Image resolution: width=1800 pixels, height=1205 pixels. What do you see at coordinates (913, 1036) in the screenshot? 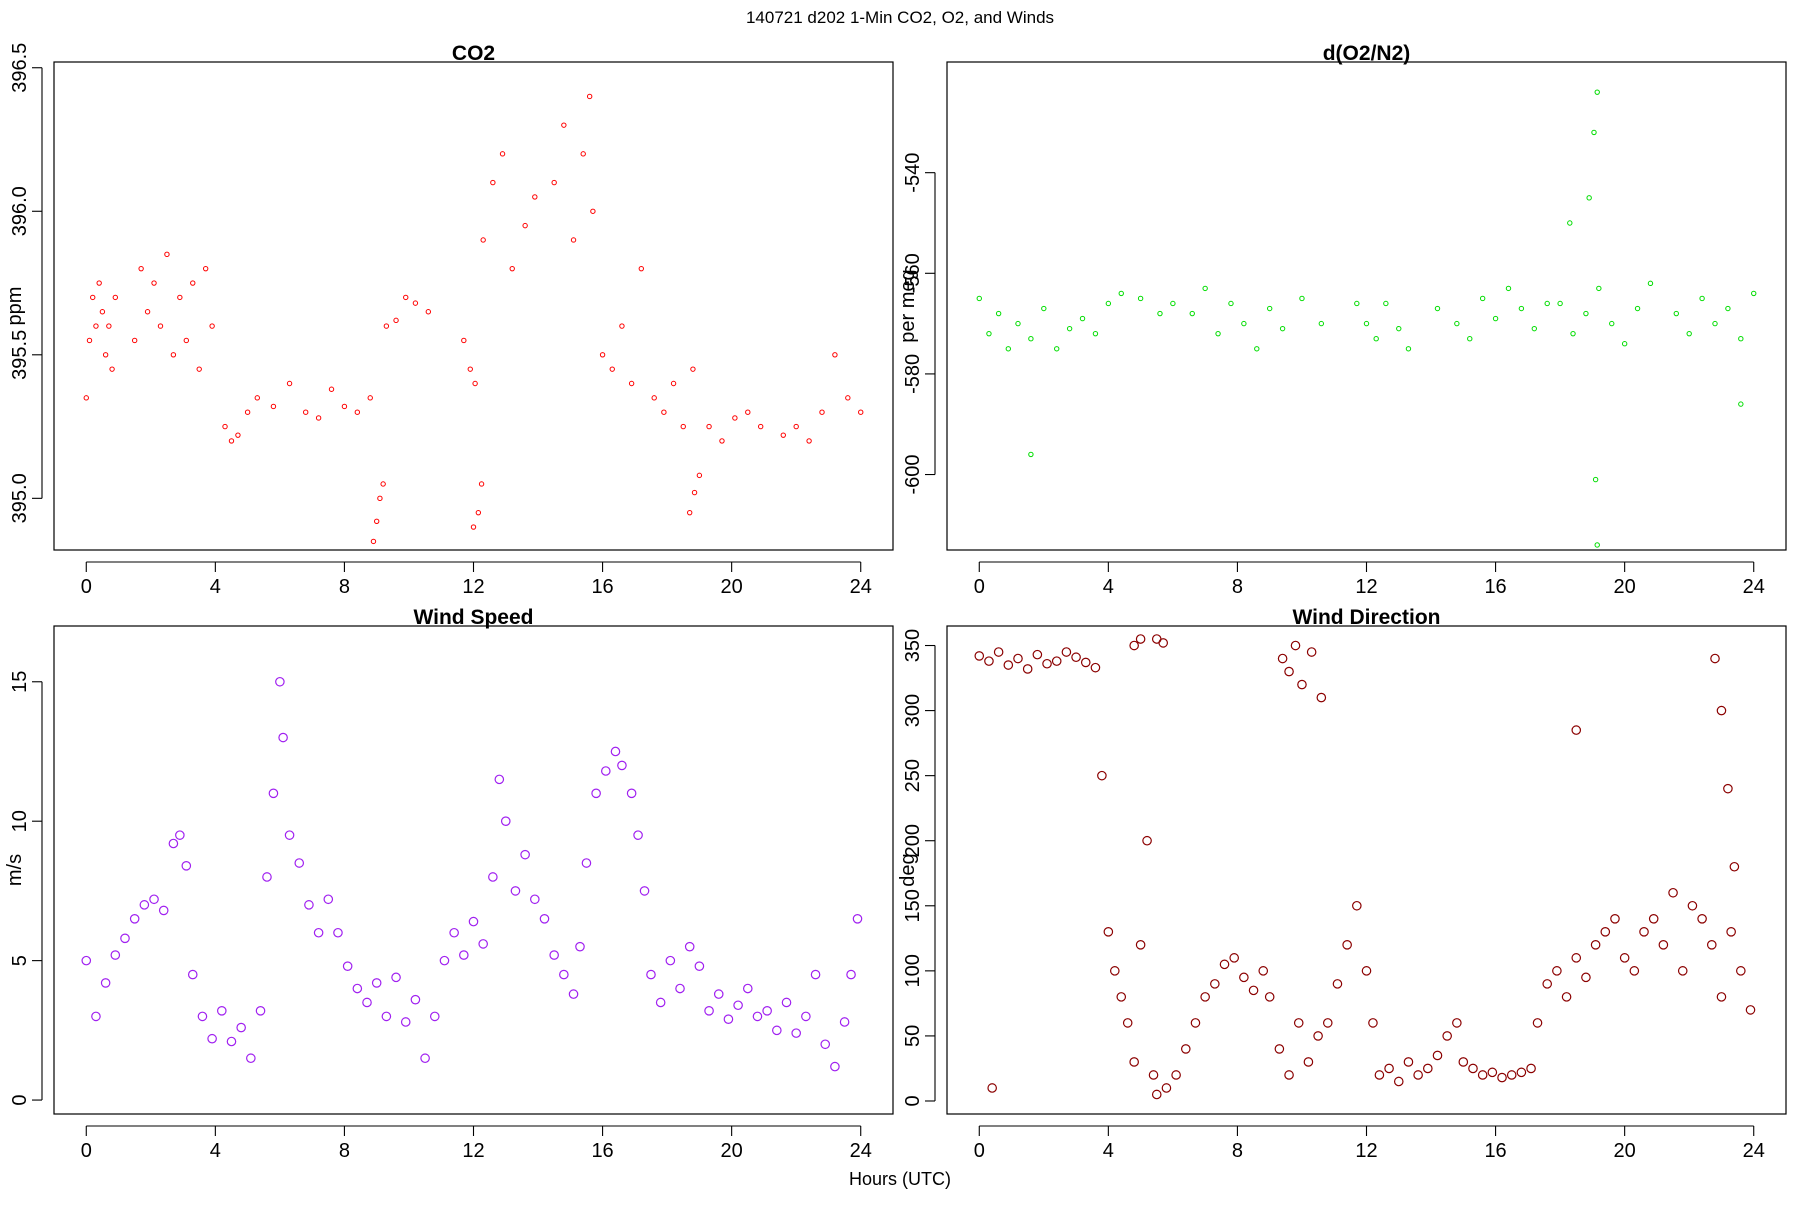
I see `wdir-y-tick-label: 50` at bounding box center [913, 1036].